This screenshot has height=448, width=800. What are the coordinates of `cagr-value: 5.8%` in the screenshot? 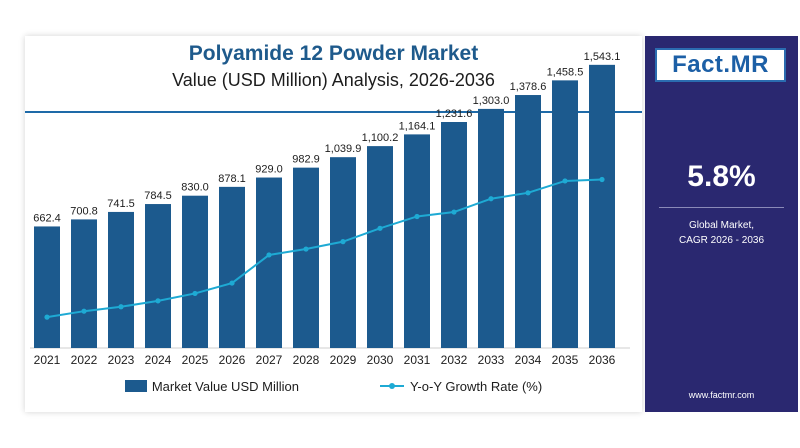 It's located at (721, 176).